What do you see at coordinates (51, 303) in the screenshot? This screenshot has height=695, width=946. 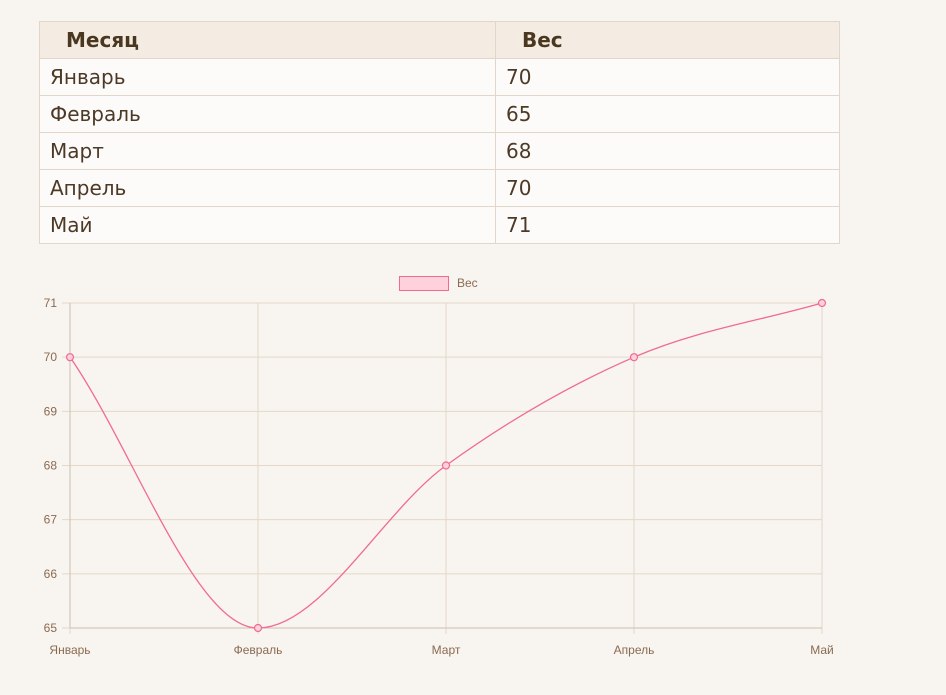 I see `y-tick-label: 71` at bounding box center [51, 303].